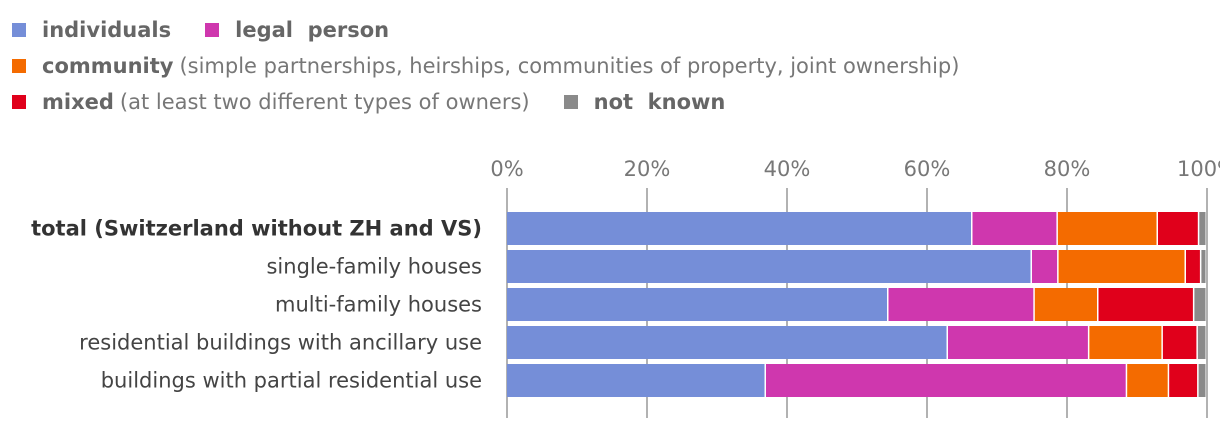 This screenshot has height=430, width=1220. Describe the element at coordinates (1147, 380) in the screenshot. I see `bar-4-community` at that location.